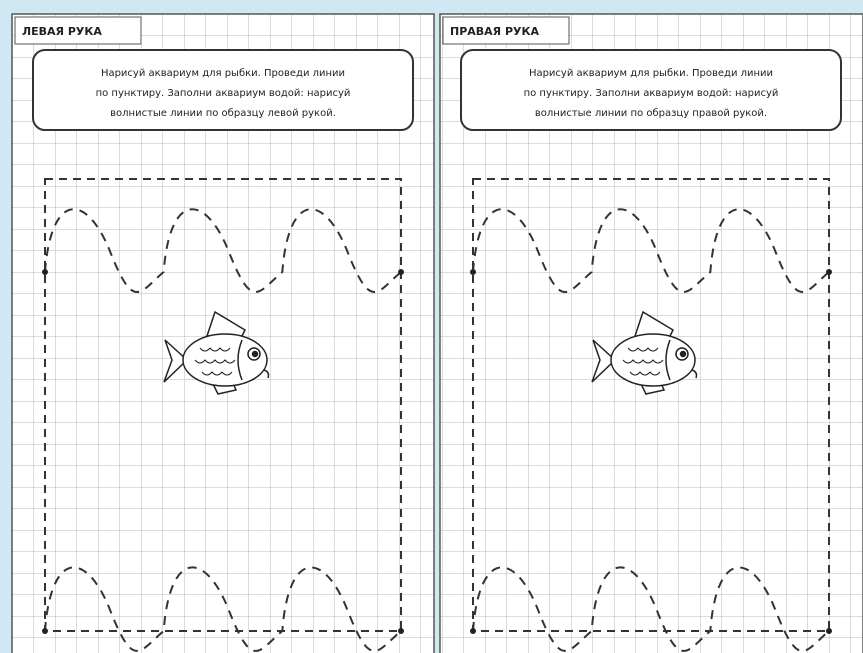 This screenshot has height=653, width=863. I want to click on panel-title: ЛЕВАЯ РУКА, so click(62, 31).